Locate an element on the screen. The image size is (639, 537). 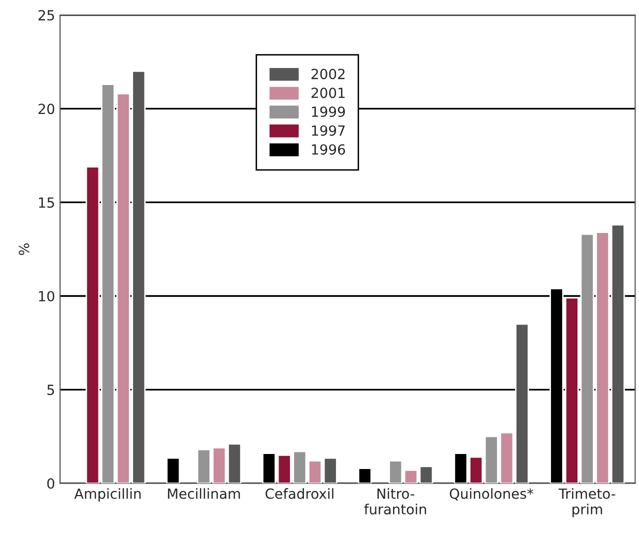
legend-label: 1999 is located at coordinates (328, 111).